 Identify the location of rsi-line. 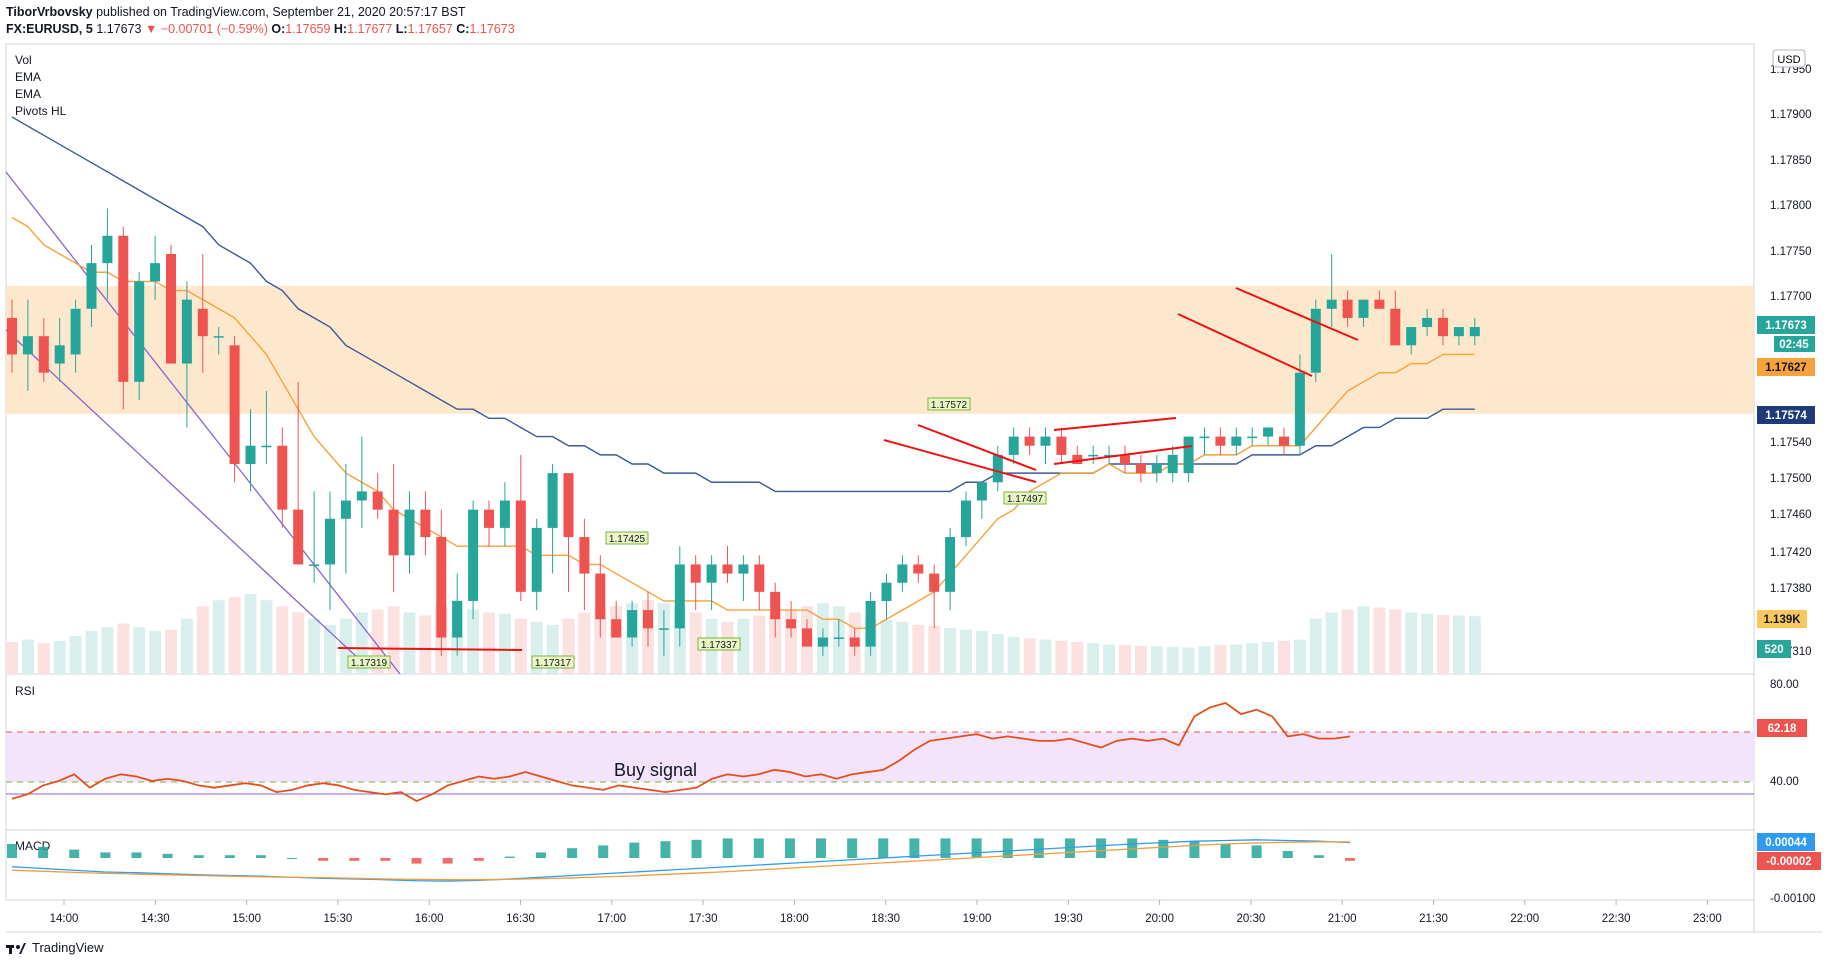
(681, 752).